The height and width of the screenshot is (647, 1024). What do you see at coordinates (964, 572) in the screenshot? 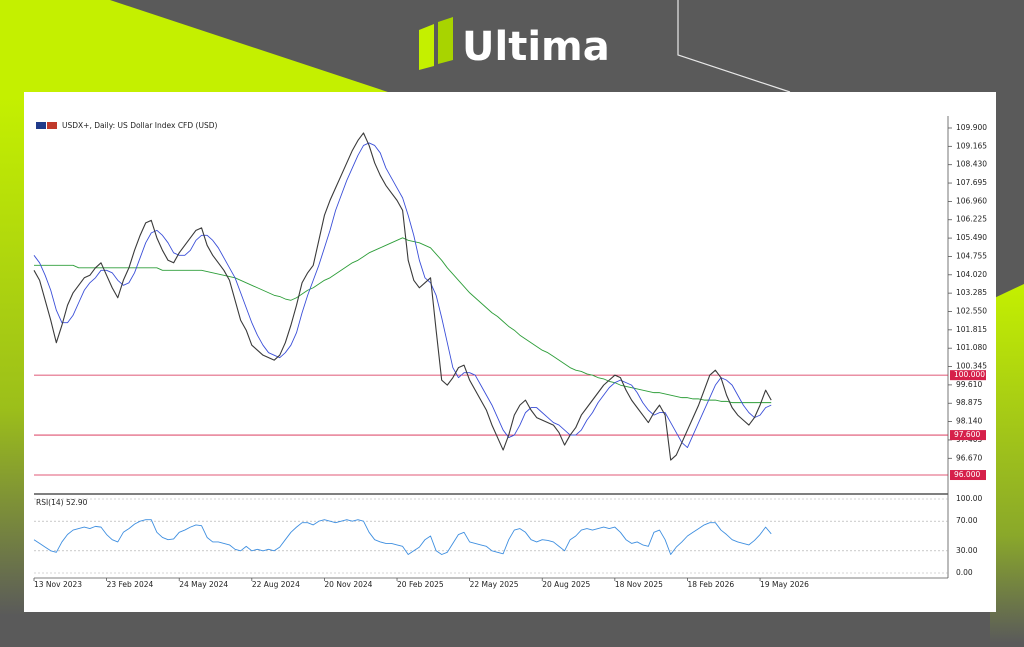
I see `y-tick-label: 0.00` at bounding box center [964, 572].